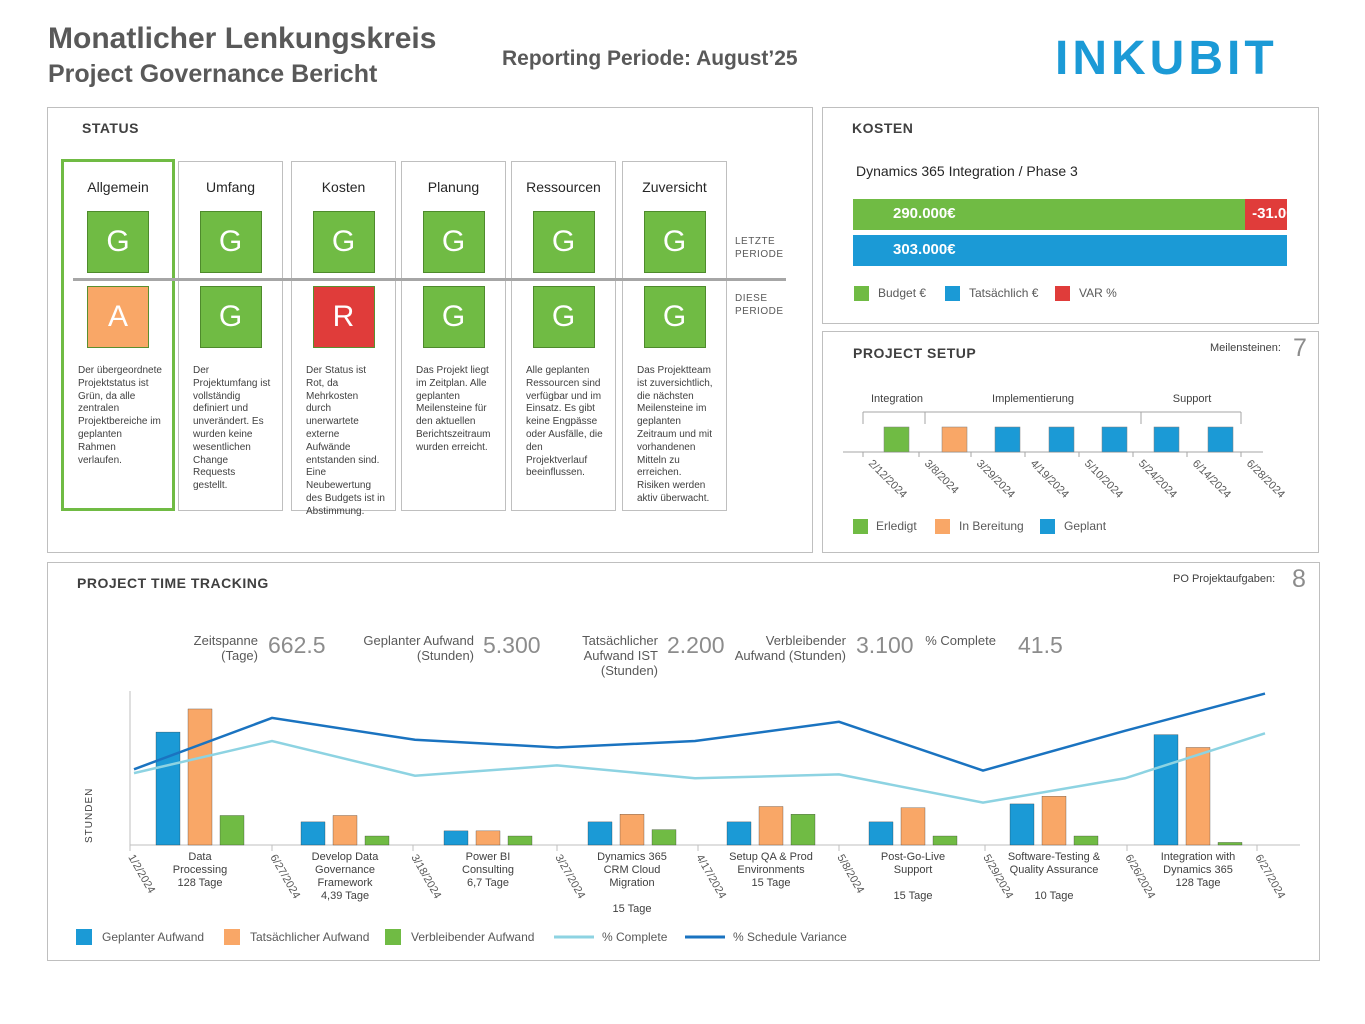  I want to click on kpi-zeitspanne-label: Zeitspanne (Tage), so click(225, 648).